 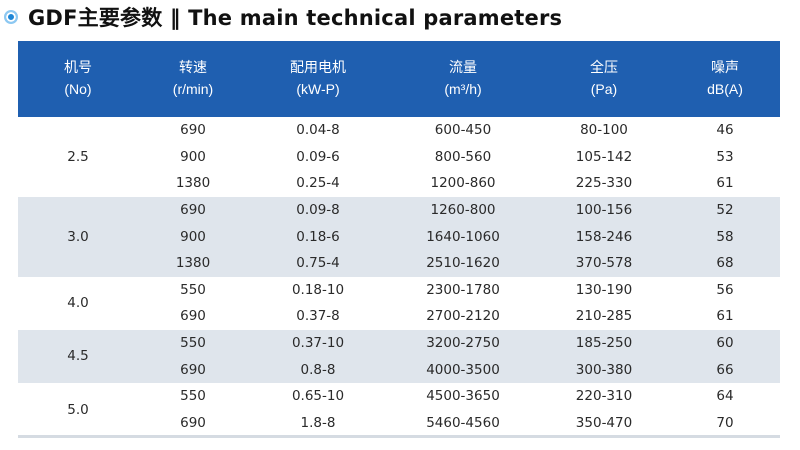 What do you see at coordinates (318, 183) in the screenshot?
I see `cell-motor: 0.25-4` at bounding box center [318, 183].